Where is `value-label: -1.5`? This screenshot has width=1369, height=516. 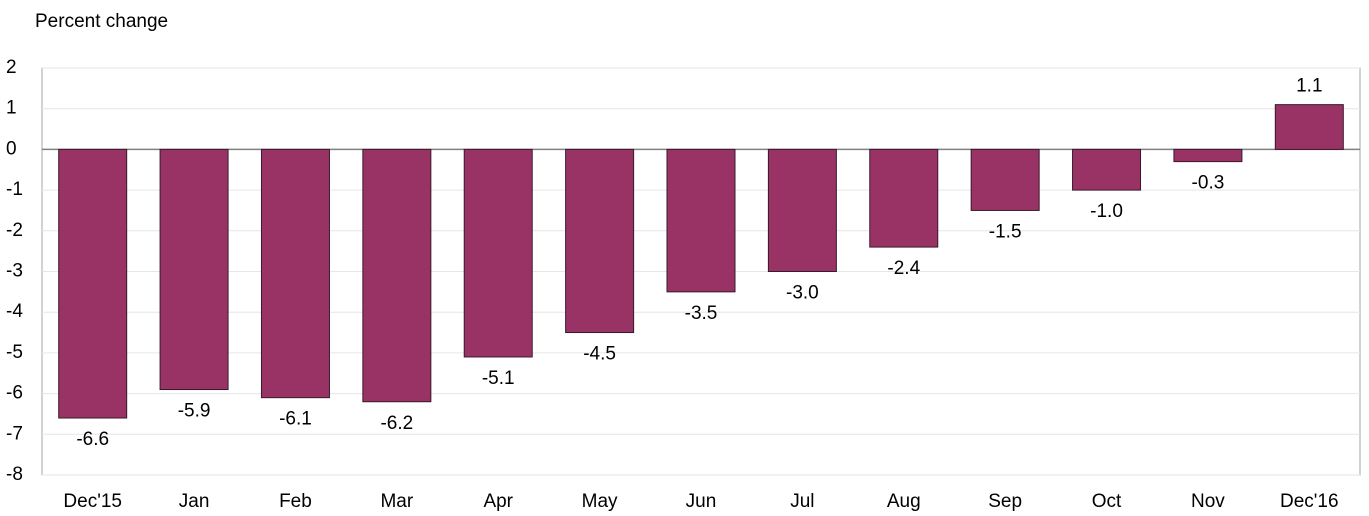 value-label: -1.5 is located at coordinates (1005, 231).